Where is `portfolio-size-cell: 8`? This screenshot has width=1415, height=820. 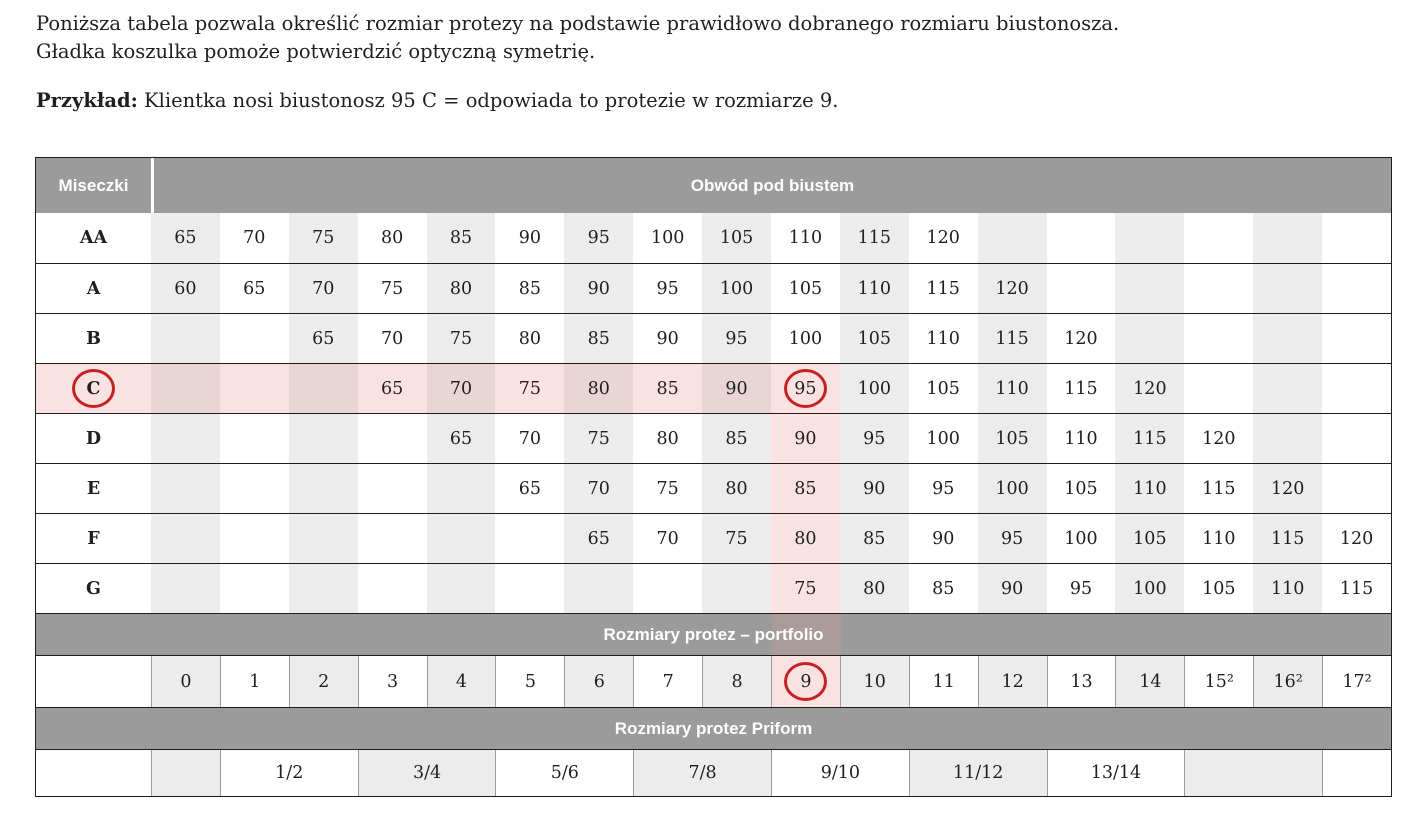 portfolio-size-cell: 8 is located at coordinates (736, 681).